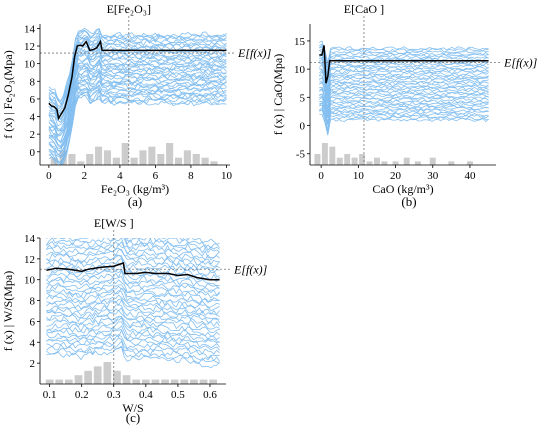 The height and width of the screenshot is (434, 550). What do you see at coordinates (131, 373) in the screenshot?
I see `histogram` at bounding box center [131, 373].